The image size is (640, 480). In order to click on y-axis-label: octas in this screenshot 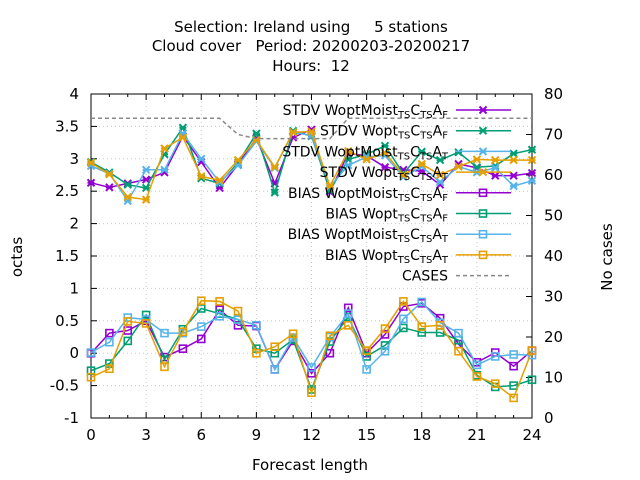, I will do `click(17, 257)`.